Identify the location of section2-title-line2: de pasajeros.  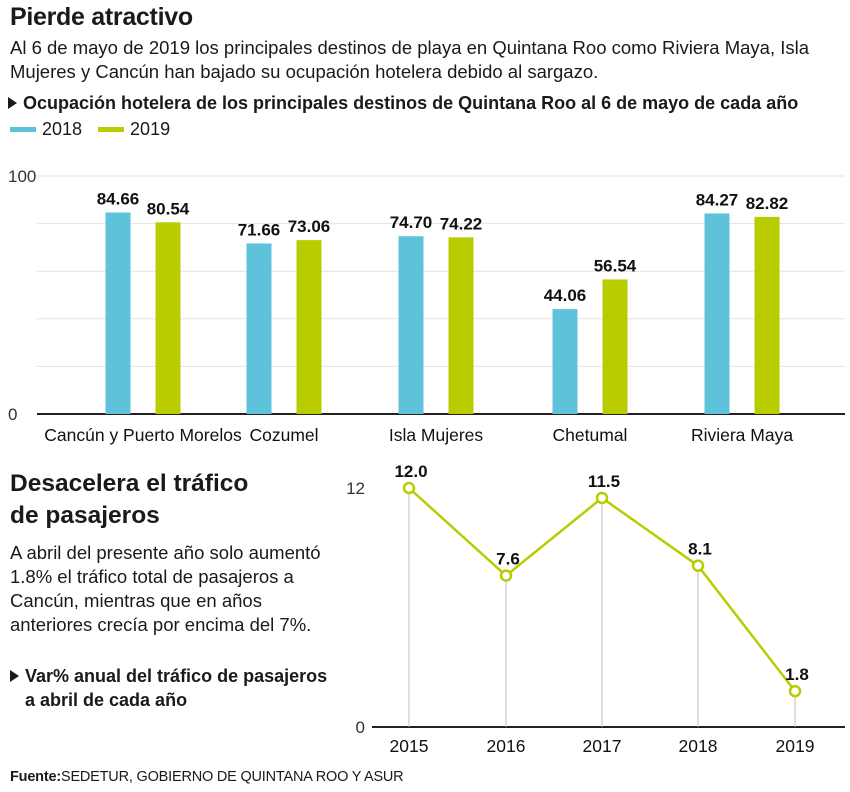
(85, 515).